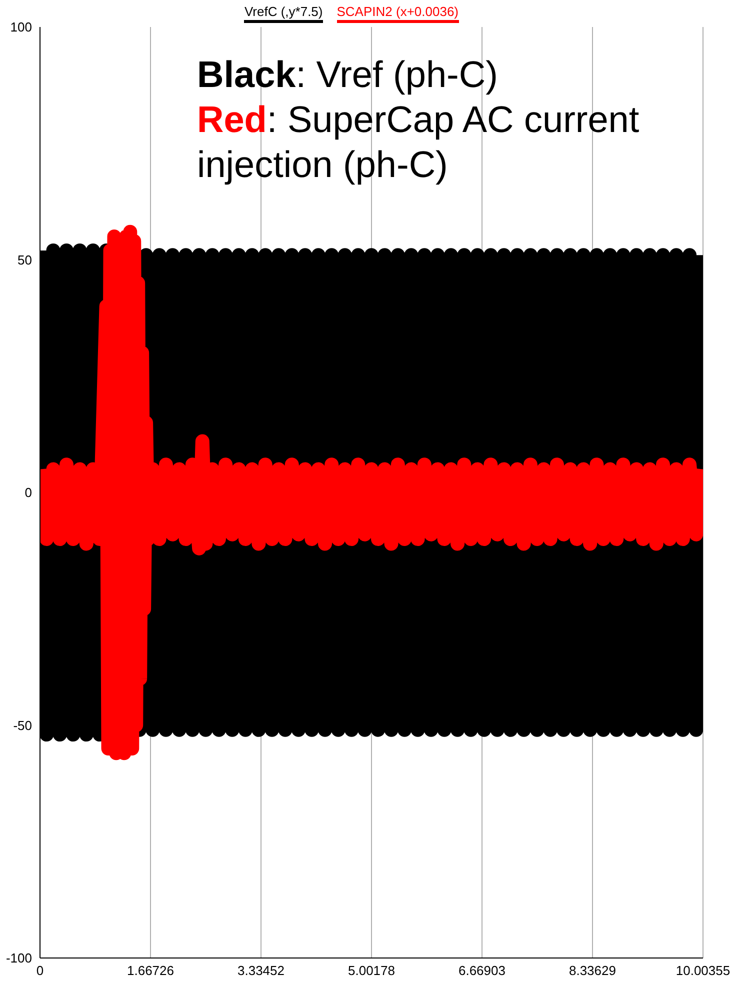 The image size is (735, 997). What do you see at coordinates (418, 142) in the screenshot?
I see `annotation: Red: SuperCap AC current injection (ph-C)` at bounding box center [418, 142].